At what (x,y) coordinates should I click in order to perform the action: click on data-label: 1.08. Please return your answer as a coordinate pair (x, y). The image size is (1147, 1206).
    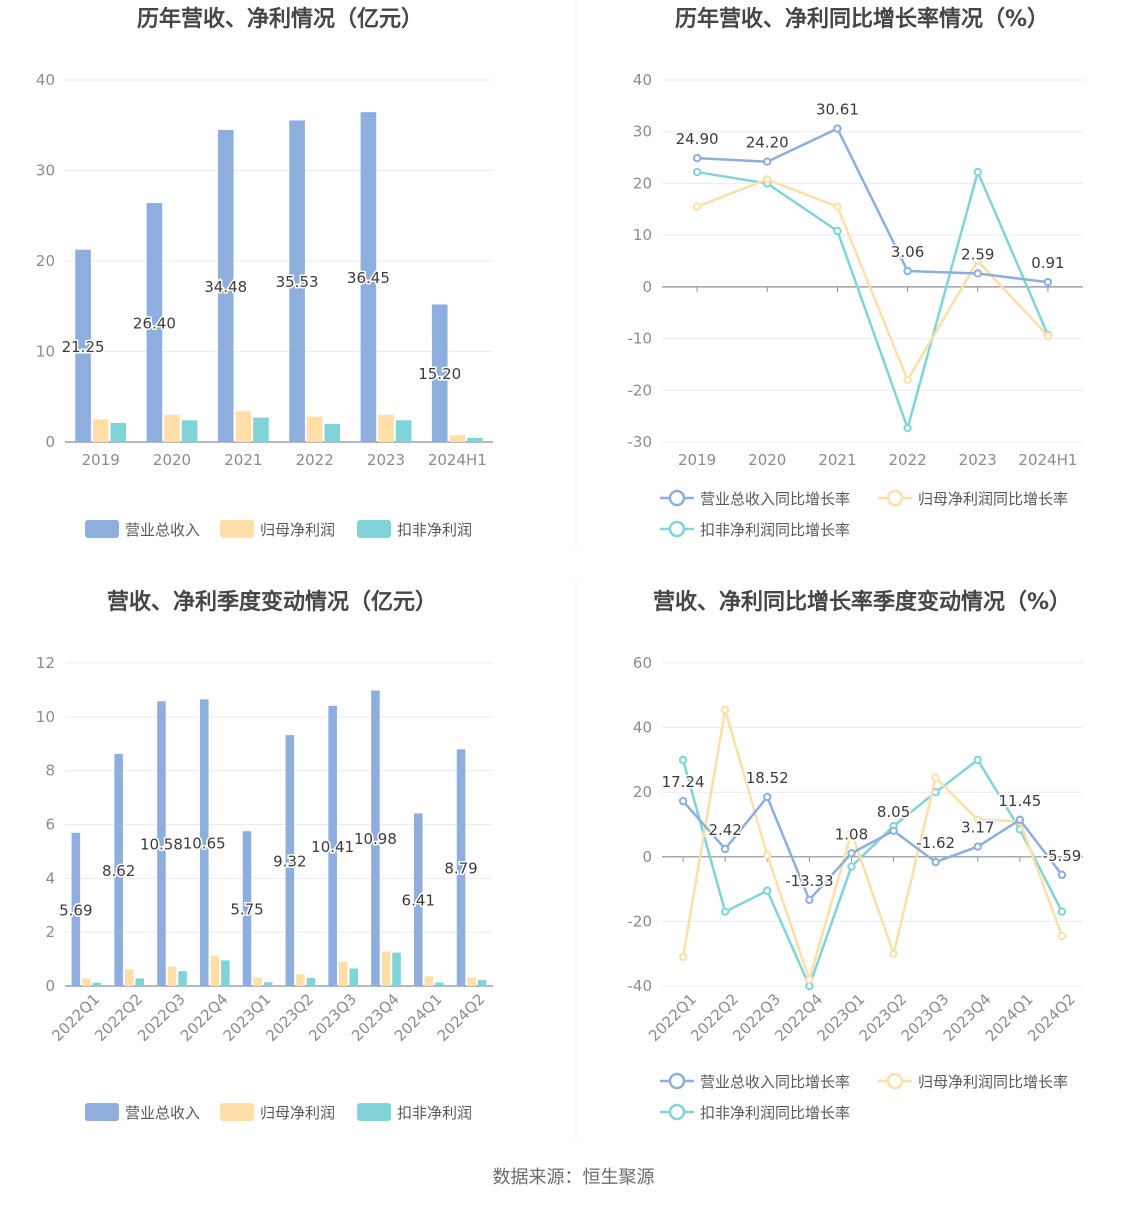
    Looking at the image, I should click on (851, 834).